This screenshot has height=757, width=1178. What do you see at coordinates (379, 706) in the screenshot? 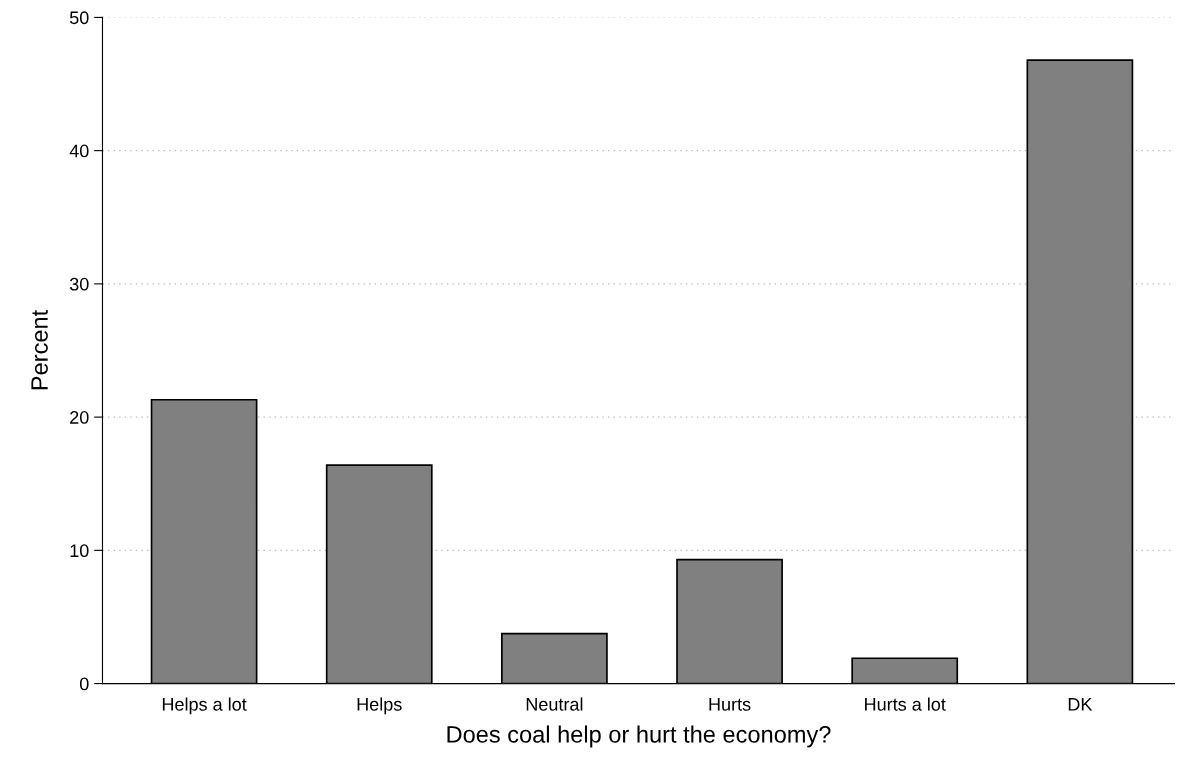
I see `x-tick-label: Helps` at bounding box center [379, 706].